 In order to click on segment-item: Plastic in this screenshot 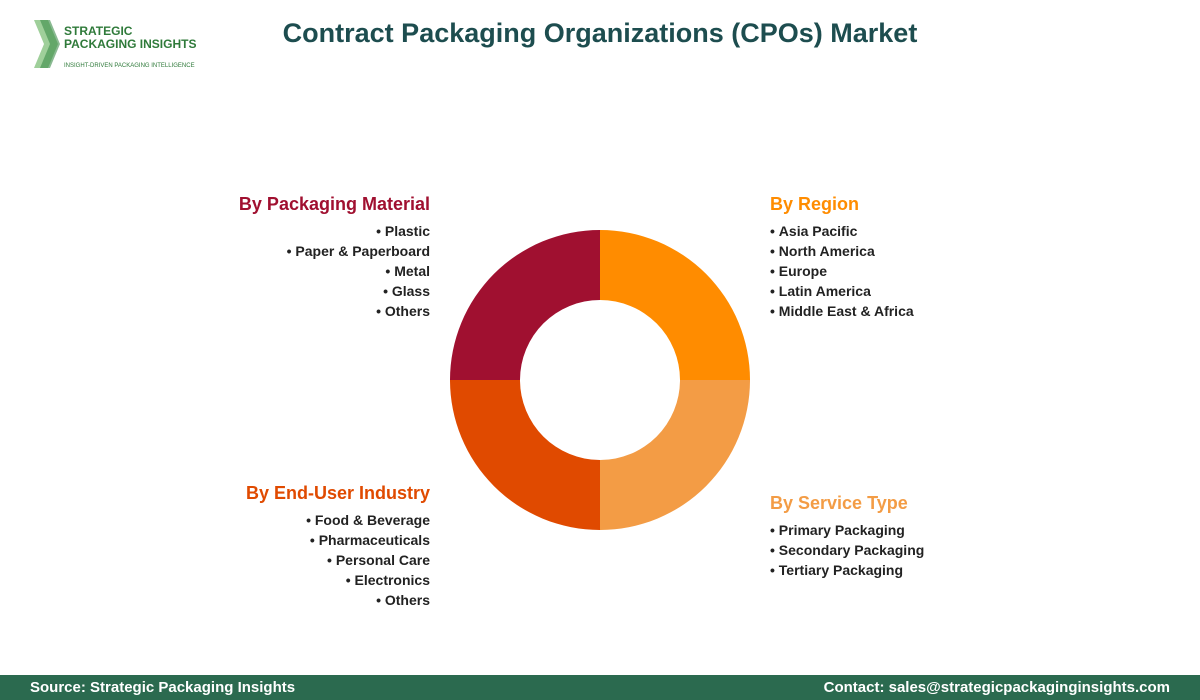, I will do `click(270, 231)`.